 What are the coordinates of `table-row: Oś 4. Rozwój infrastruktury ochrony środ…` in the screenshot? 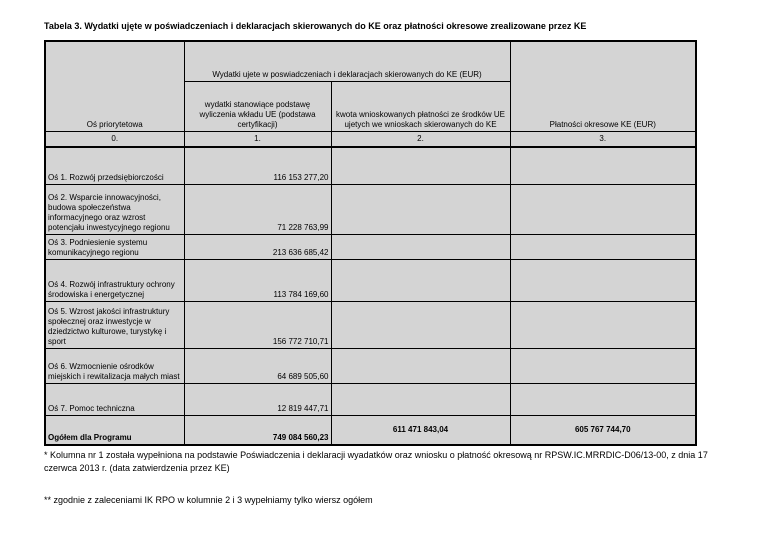 It's located at (370, 280).